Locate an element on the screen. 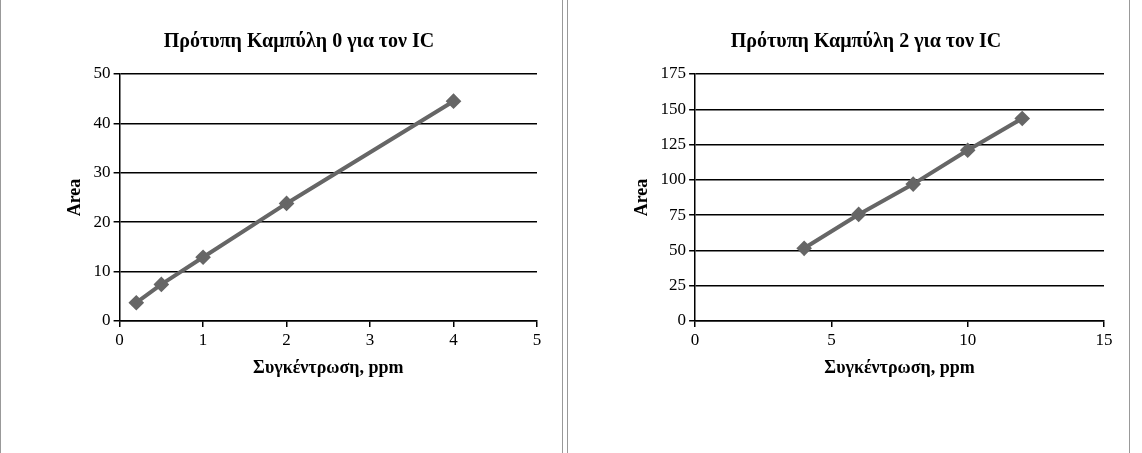 This screenshot has height=453, width=1142. x-tick-label: 2 is located at coordinates (286, 339).